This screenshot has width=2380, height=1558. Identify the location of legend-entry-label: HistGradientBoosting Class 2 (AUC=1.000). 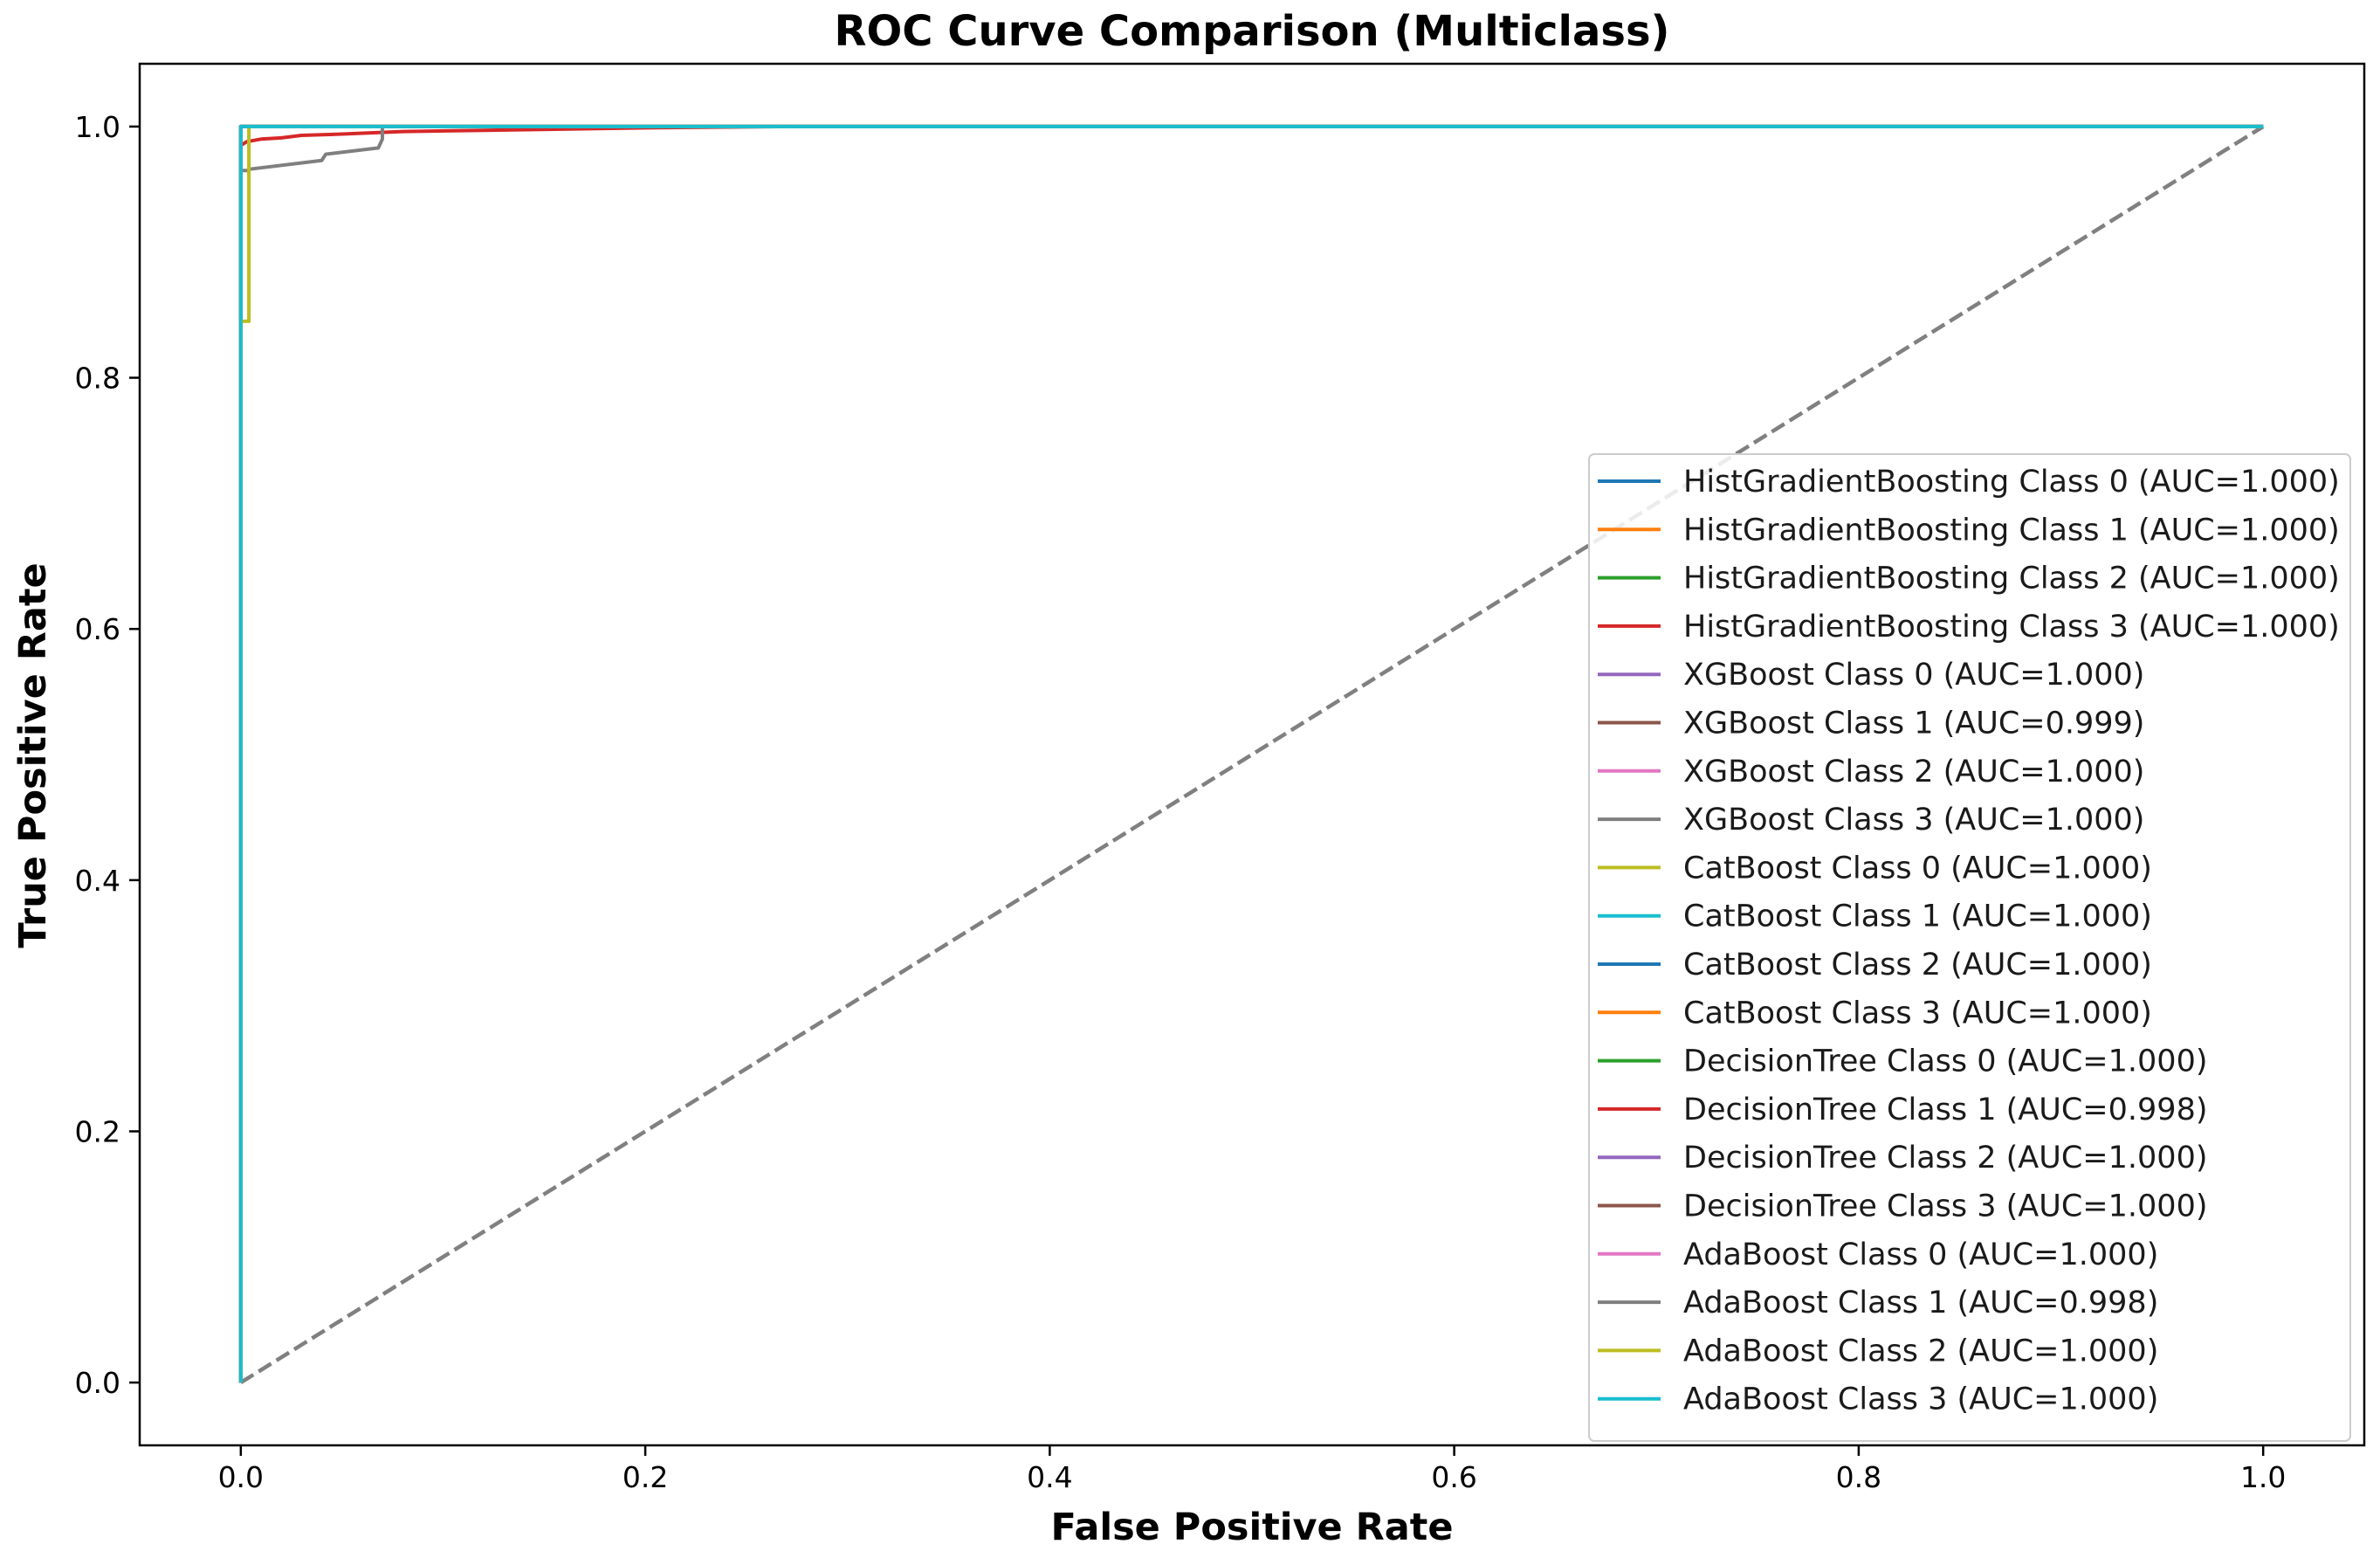
(2011, 579).